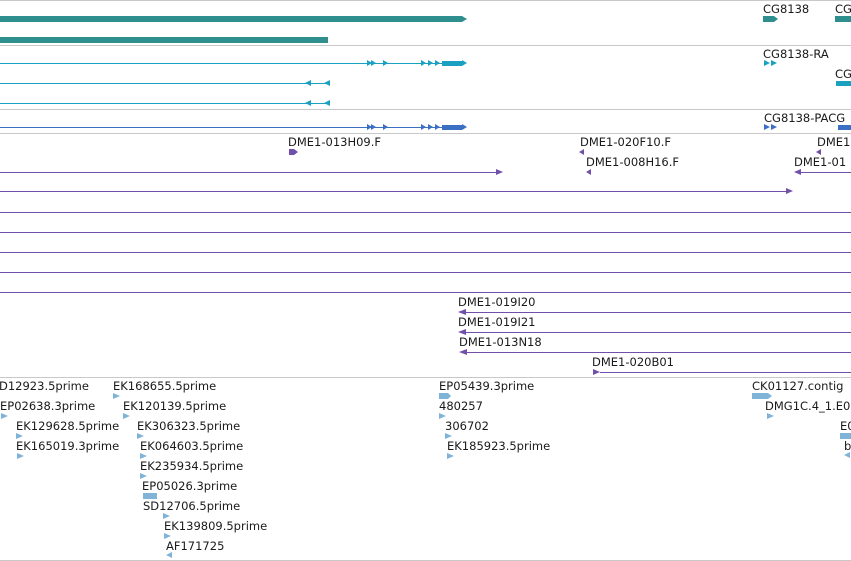  What do you see at coordinates (499, 446) in the screenshot?
I see `est-label: EK185923.5prime` at bounding box center [499, 446].